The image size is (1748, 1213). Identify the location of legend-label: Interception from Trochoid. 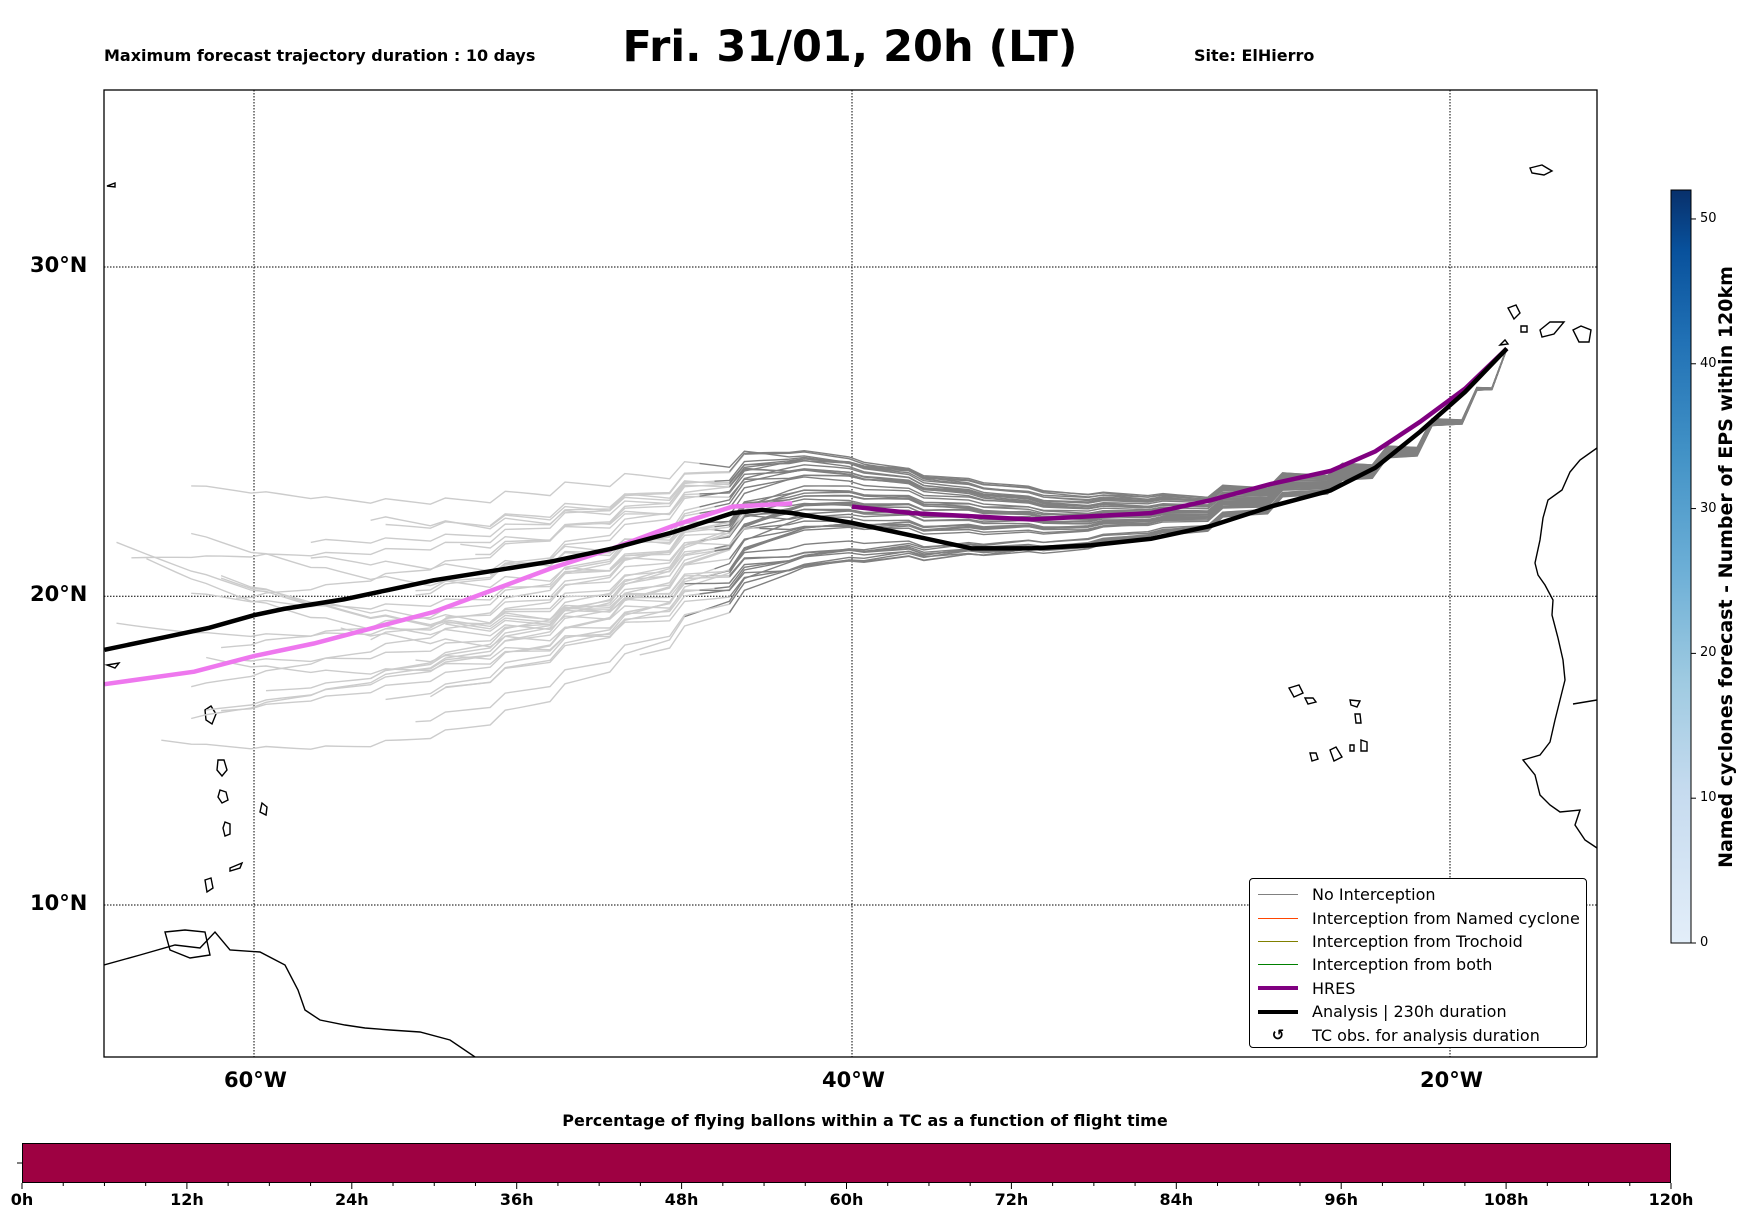
(1417, 941).